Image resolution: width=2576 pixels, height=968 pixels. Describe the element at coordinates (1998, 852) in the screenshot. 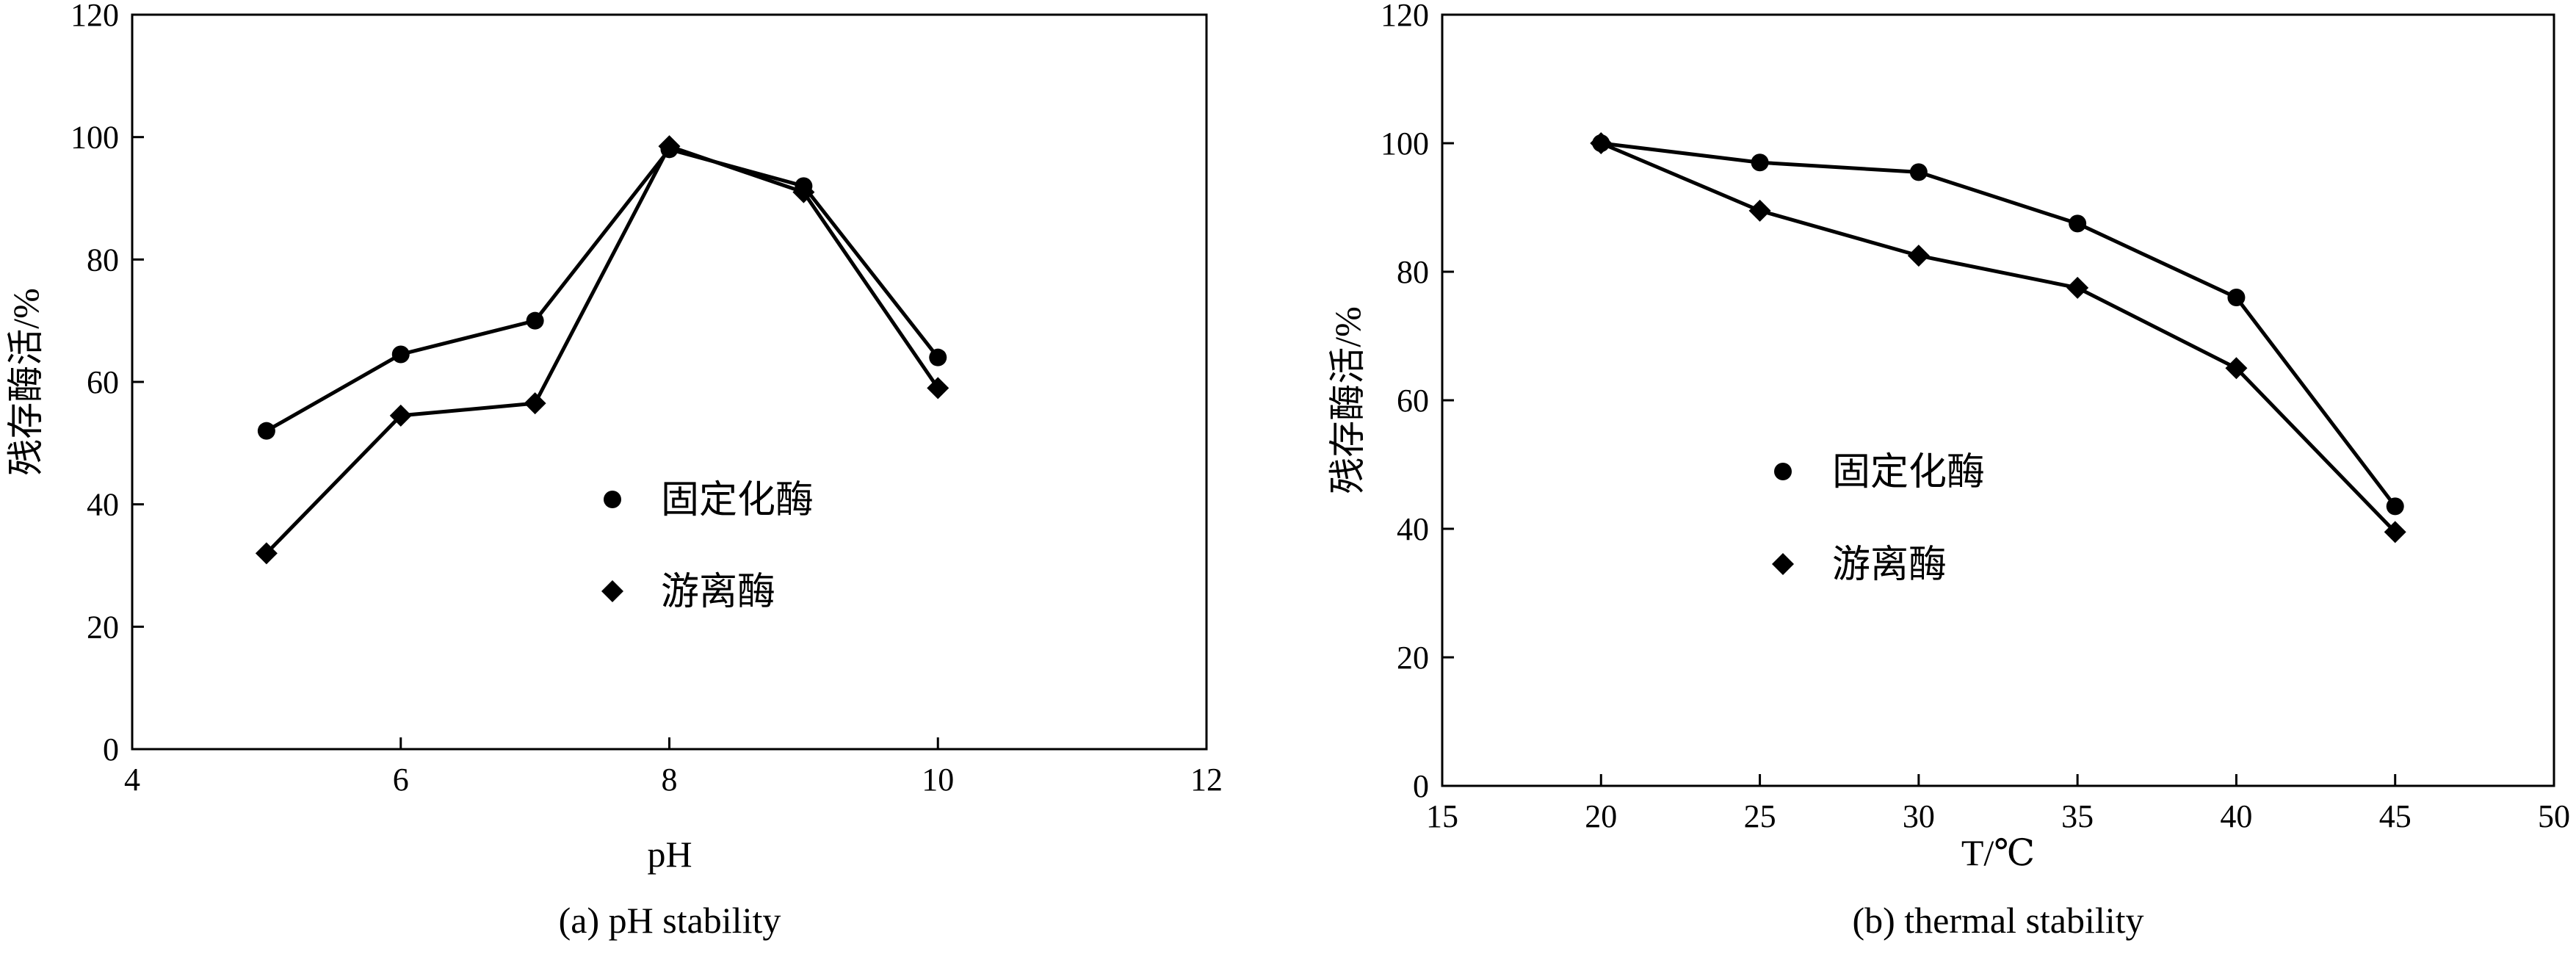

I see `x-axis-title: T/℃` at that location.